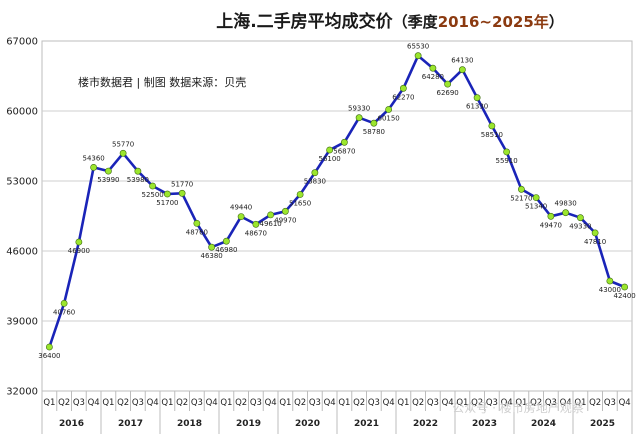  Describe the element at coordinates (226, 250) in the screenshot. I see `data-label: 46980` at that location.